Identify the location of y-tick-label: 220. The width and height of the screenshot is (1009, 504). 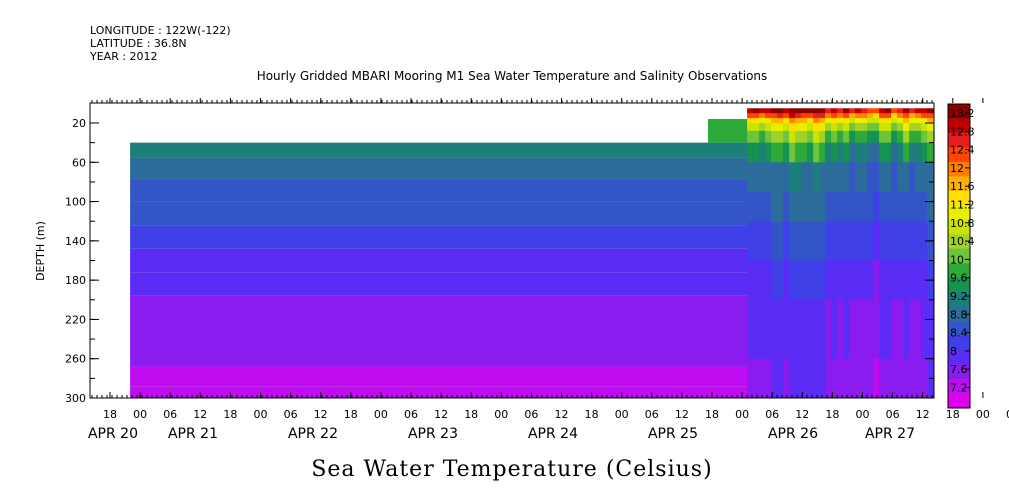
(75, 319).